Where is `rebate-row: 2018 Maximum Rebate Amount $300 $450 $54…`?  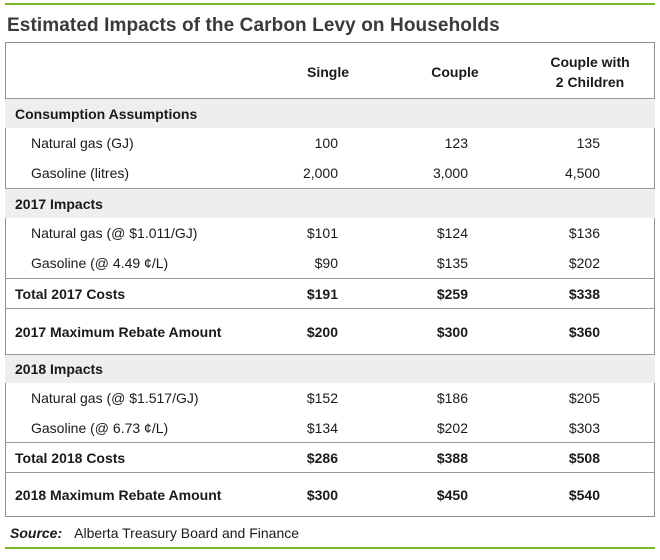
rebate-row: 2018 Maximum Rebate Amount $300 $450 $54… is located at coordinates (330, 495).